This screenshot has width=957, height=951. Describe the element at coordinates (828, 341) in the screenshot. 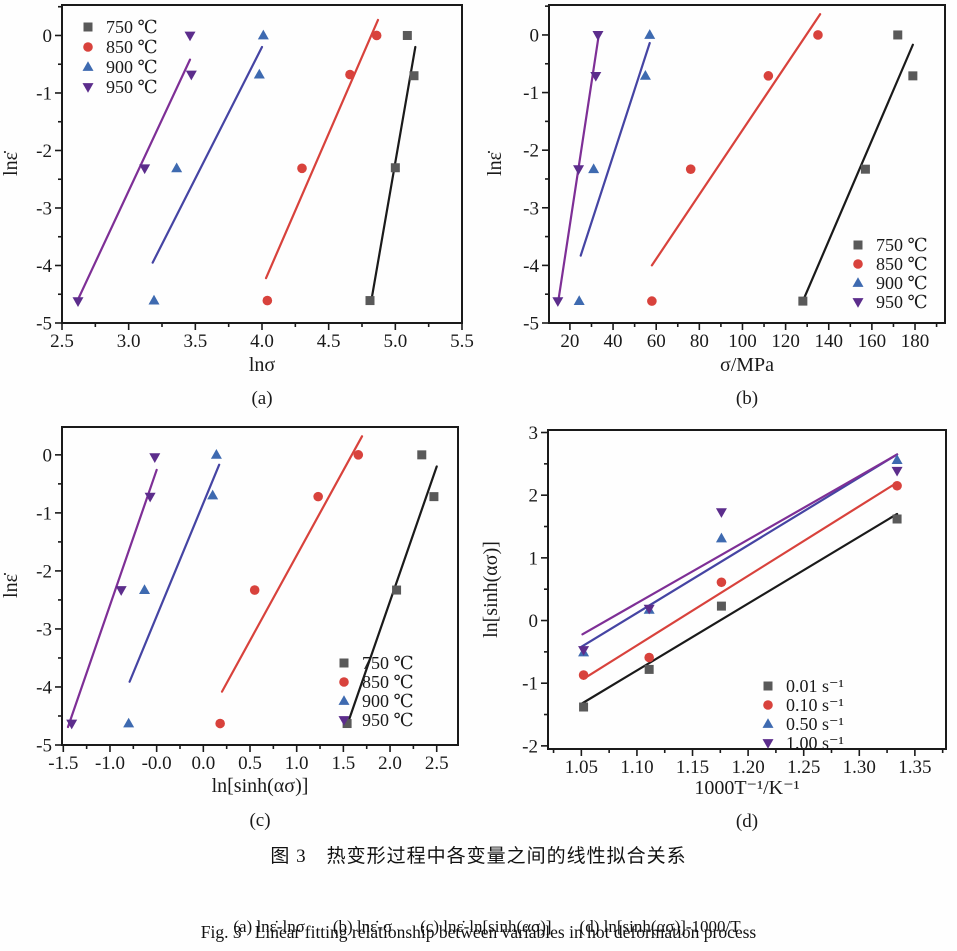

I see `x-tick-label: 140` at that location.